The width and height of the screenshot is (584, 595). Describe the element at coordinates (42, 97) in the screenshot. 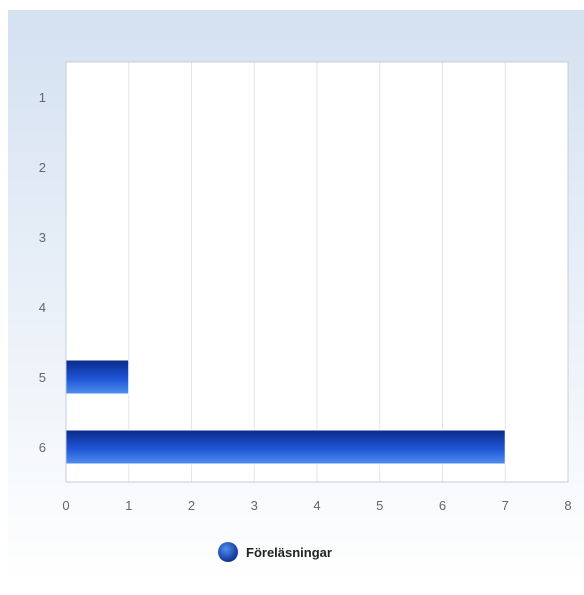

I see `y-tick-label: 1` at that location.